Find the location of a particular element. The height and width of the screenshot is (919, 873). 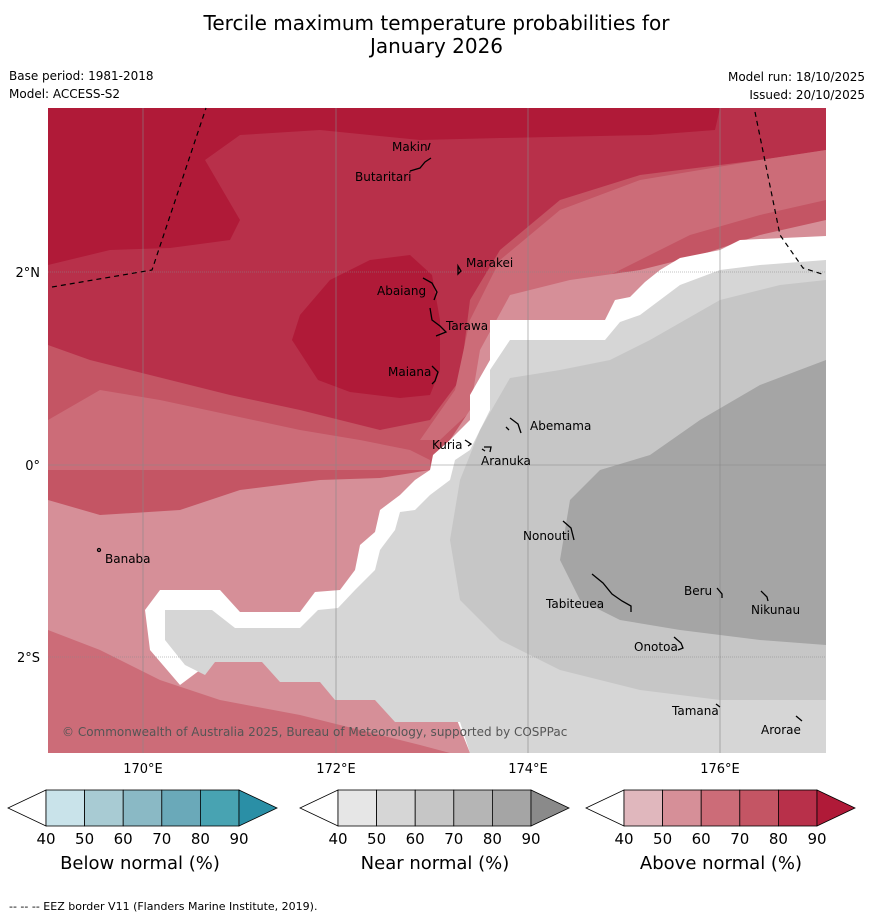

colorbar-below-high-extend is located at coordinates (258, 808).